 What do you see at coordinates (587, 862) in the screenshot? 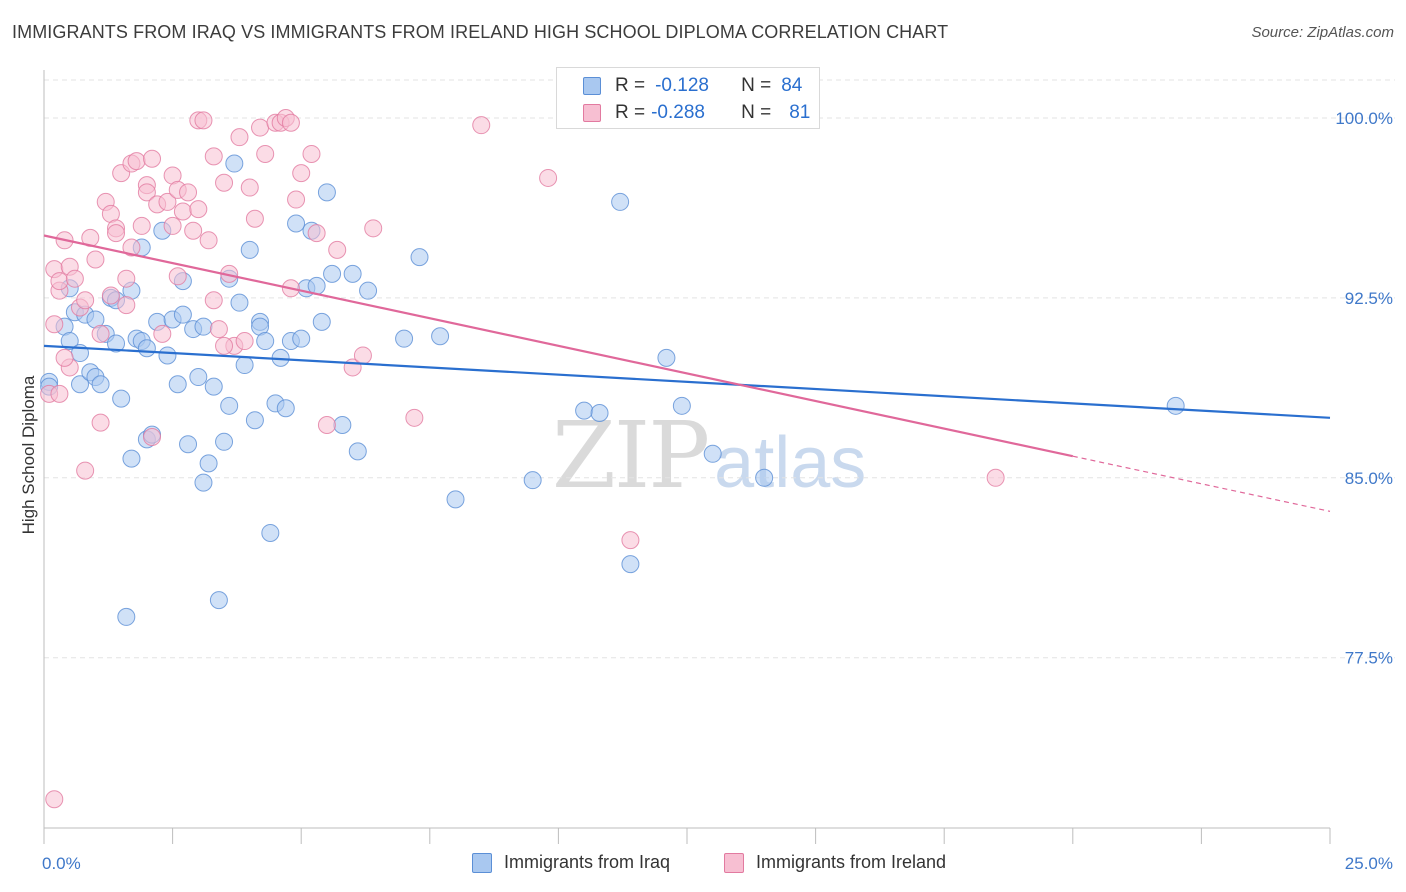
I see `series-label-iraq: Immigrants from Iraq` at bounding box center [587, 862].